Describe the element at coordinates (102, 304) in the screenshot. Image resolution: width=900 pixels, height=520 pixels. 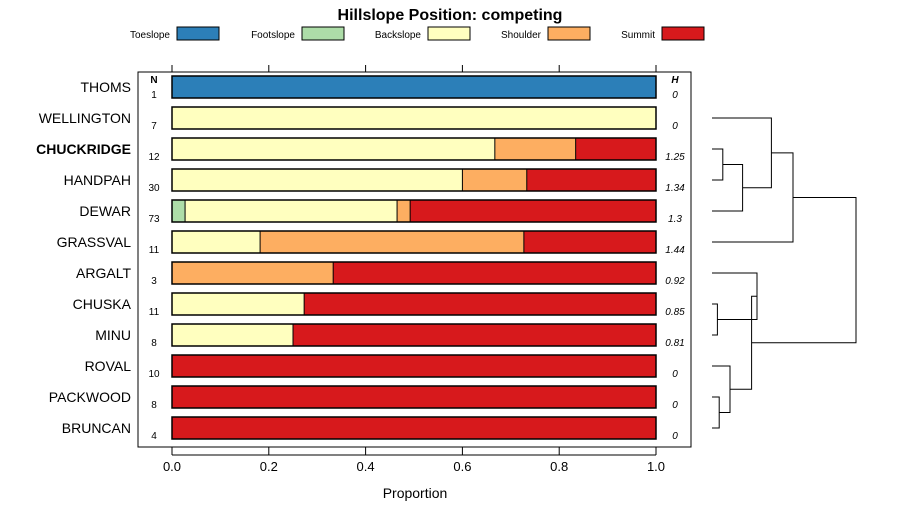
I see `row-label: CHUSKA` at that location.